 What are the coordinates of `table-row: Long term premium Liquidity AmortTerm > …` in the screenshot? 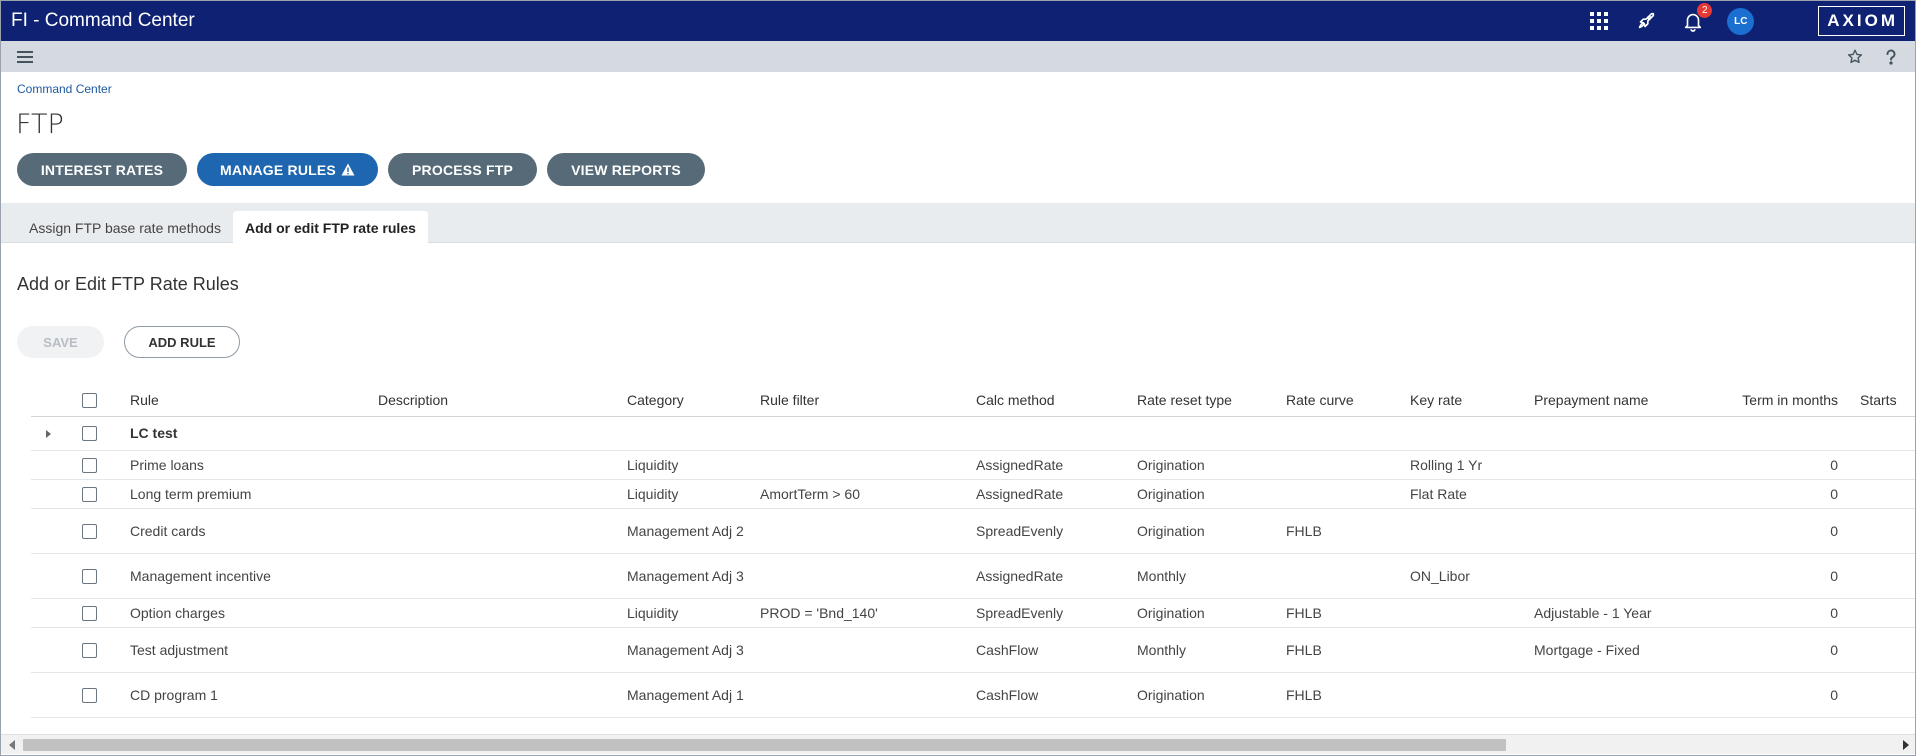 It's located at (973, 494).